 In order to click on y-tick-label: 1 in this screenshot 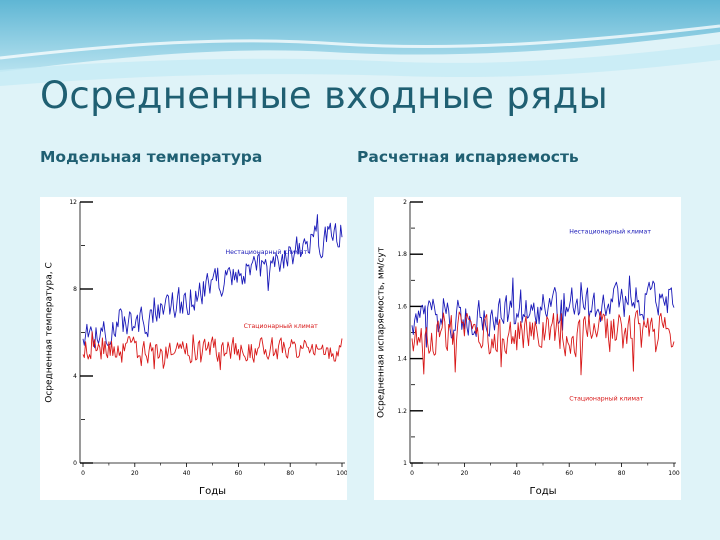, I will do `click(405, 463)`.